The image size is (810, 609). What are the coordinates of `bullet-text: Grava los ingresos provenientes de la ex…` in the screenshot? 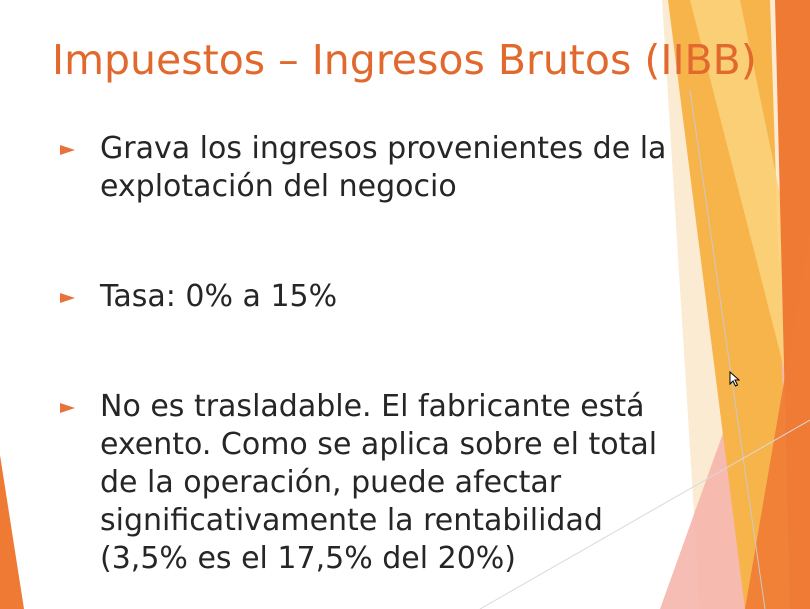 It's located at (383, 167).